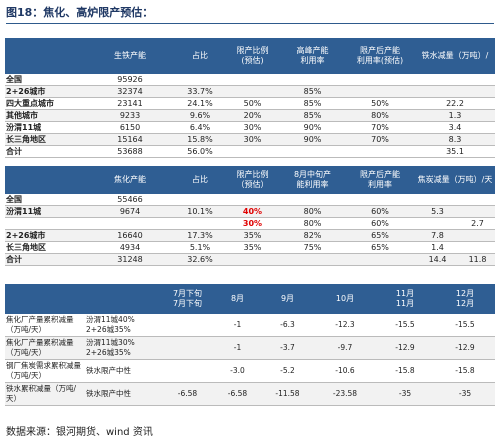  Describe the element at coordinates (200, 247) in the screenshot. I see `cell: 5.1%` at that location.